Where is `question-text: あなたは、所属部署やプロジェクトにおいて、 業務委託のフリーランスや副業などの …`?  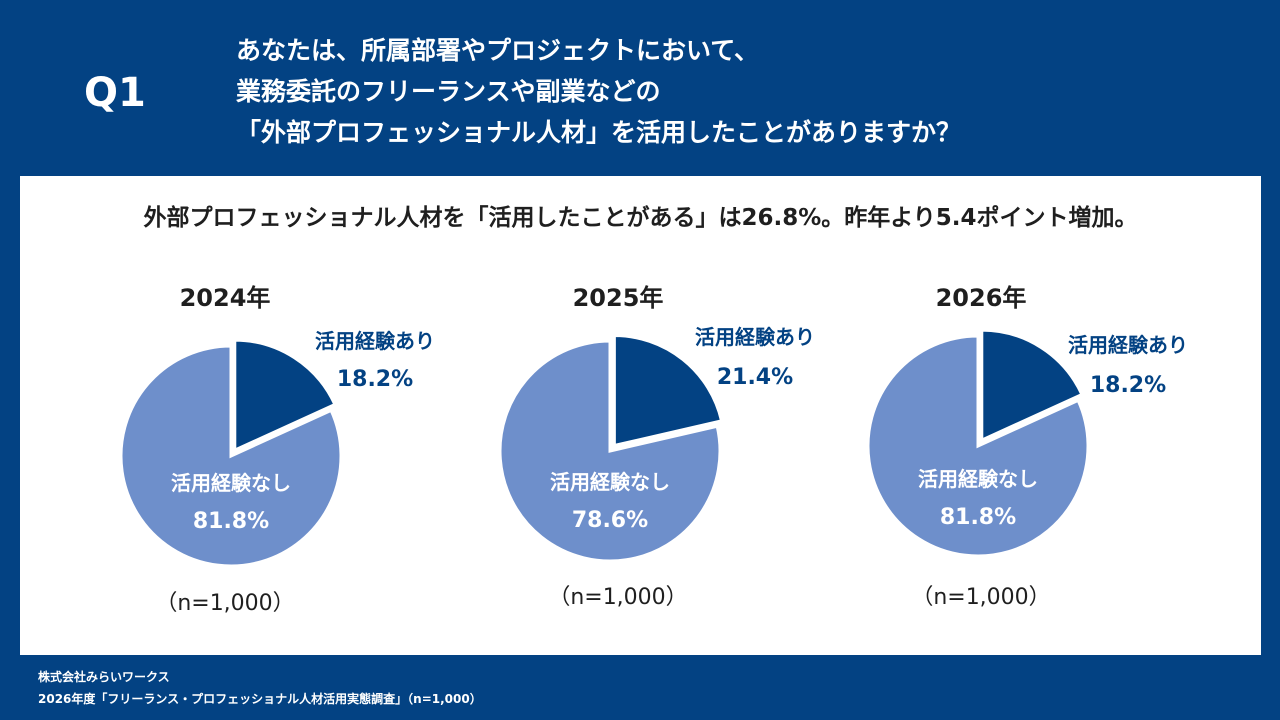
question-text: あなたは、所属部署やプロジェクトにおいて、 業務委託のフリーランスや副業などの … is located at coordinates (598, 91).